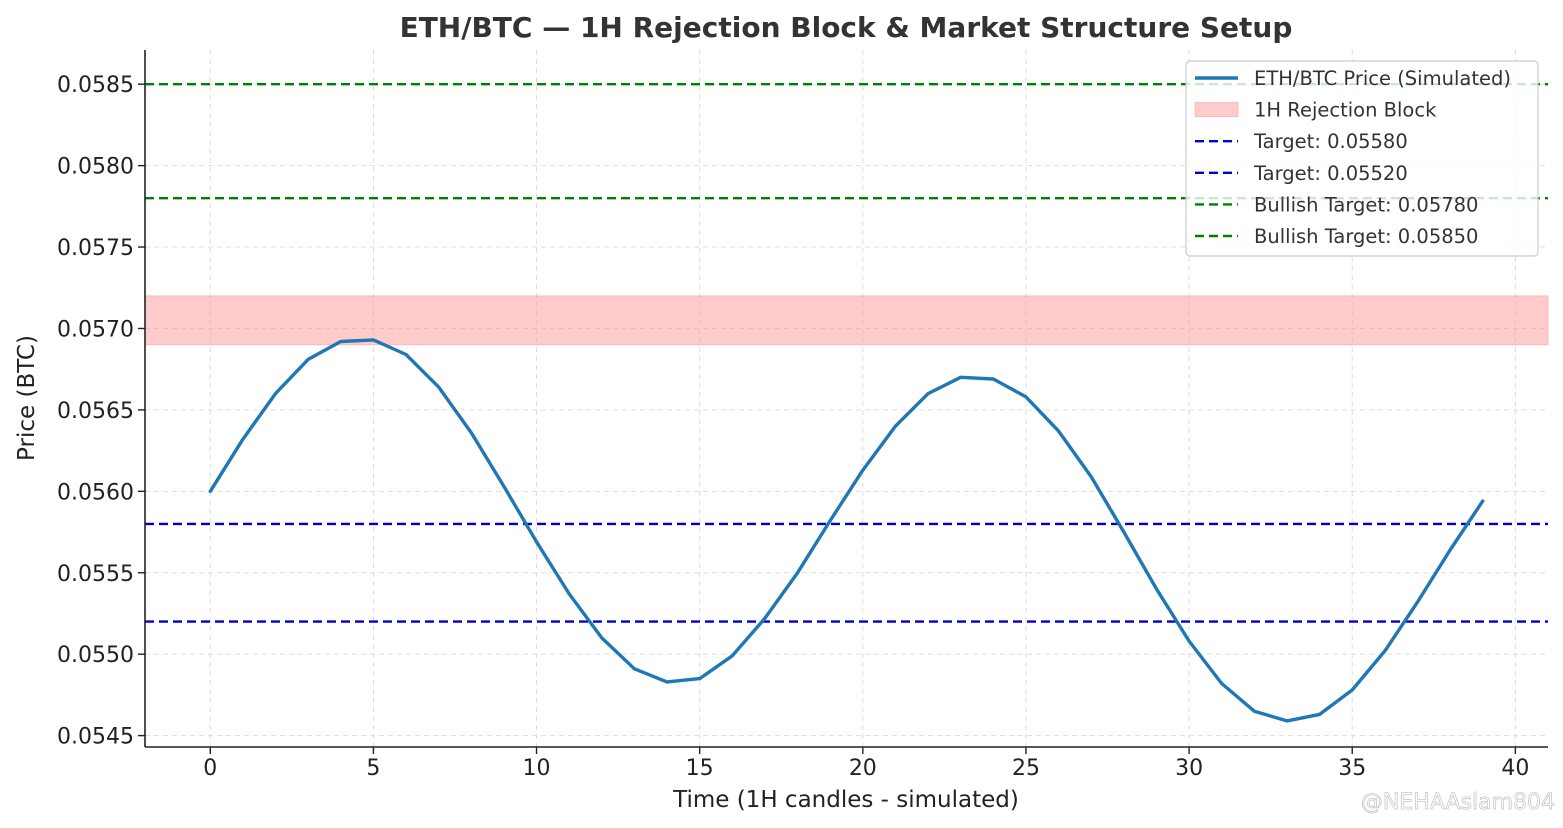 The width and height of the screenshot is (1563, 828). Describe the element at coordinates (95, 655) in the screenshot. I see `y-tick-label: 0.0550` at that location.